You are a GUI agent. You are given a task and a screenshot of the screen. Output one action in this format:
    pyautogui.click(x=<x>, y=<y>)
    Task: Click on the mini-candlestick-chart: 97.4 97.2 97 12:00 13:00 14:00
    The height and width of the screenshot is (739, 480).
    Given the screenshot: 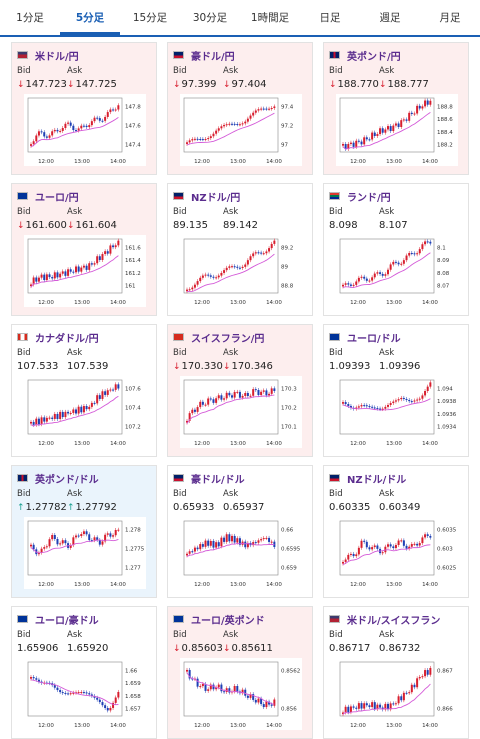 What is the action you would take?
    pyautogui.click(x=241, y=130)
    